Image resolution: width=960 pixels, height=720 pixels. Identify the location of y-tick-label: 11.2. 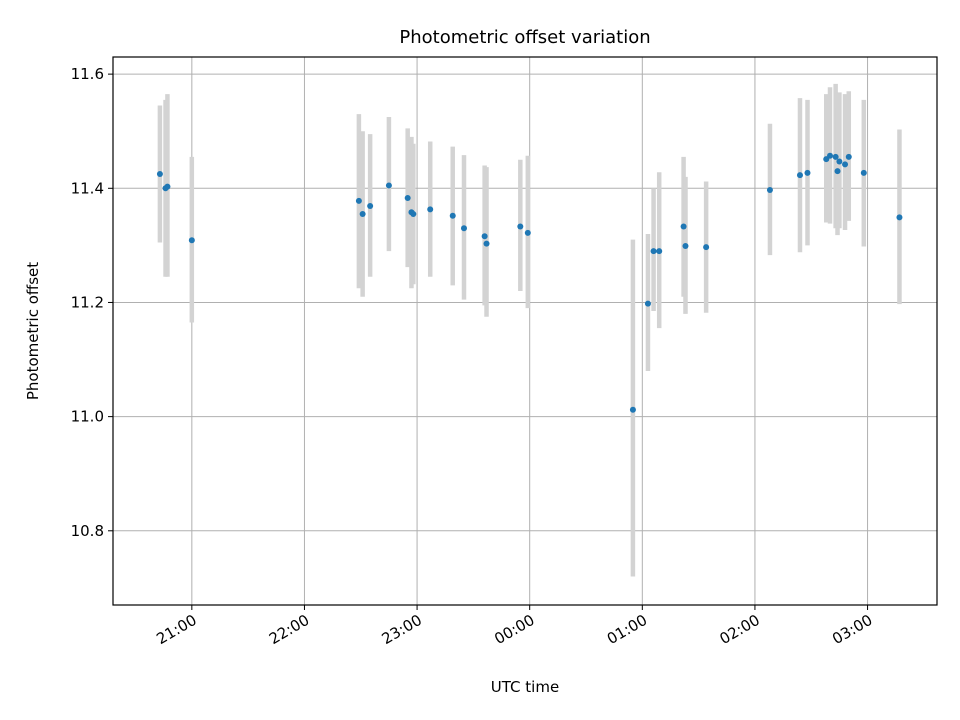
(87, 302).